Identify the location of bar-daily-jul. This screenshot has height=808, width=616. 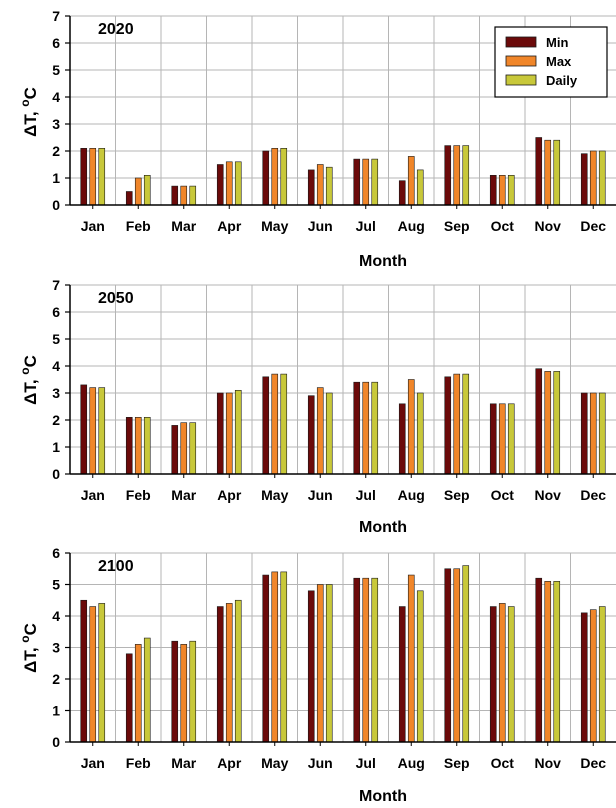
(375, 428).